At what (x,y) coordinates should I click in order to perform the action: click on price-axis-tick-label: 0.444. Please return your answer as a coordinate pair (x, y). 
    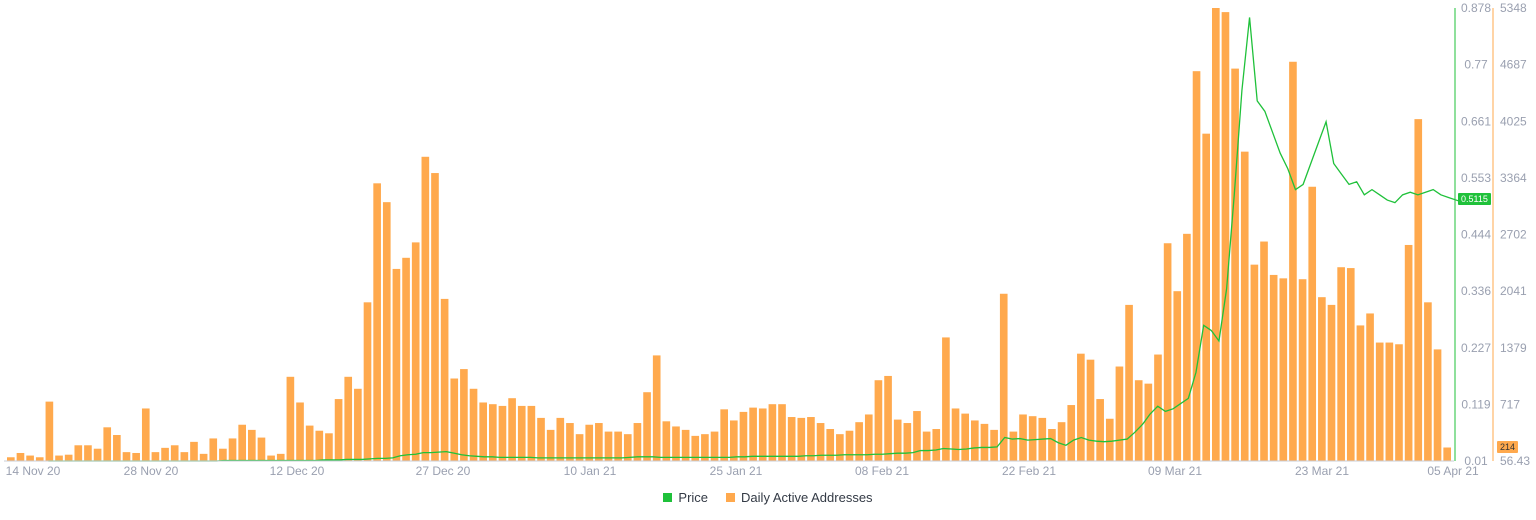
    Looking at the image, I should click on (1476, 235).